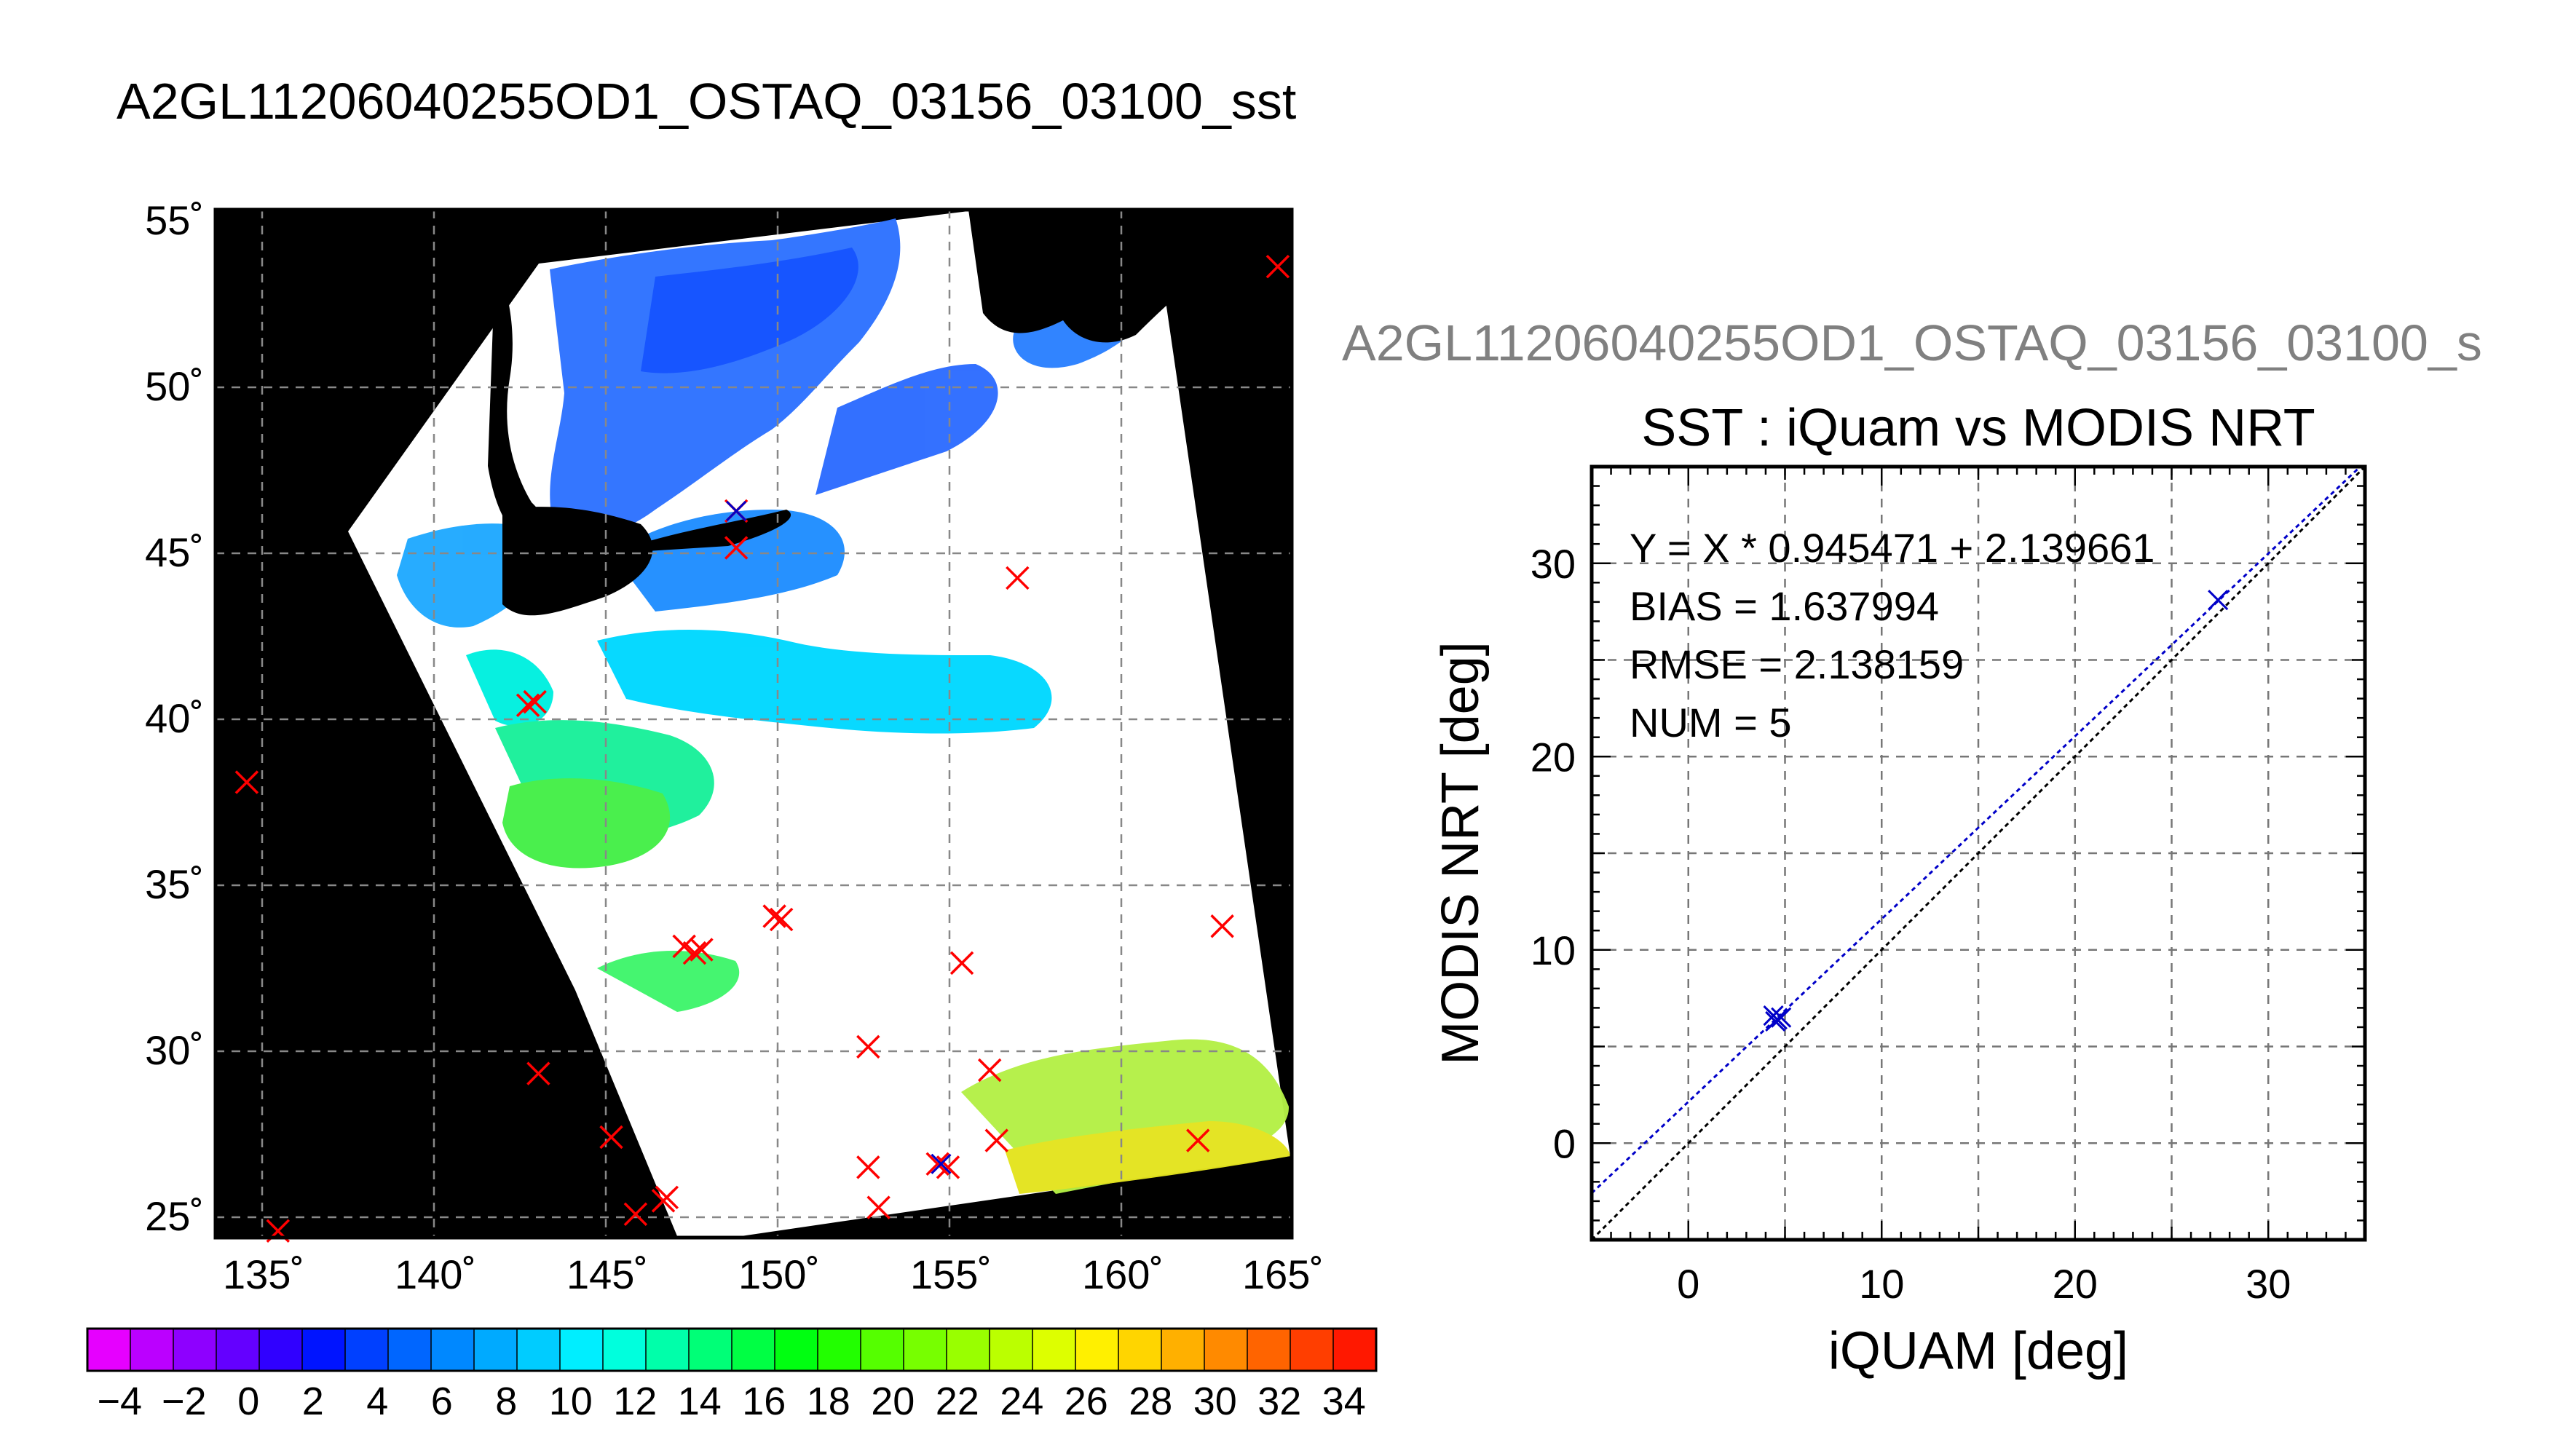  What do you see at coordinates (1086, 1401) in the screenshot?
I see `colorbar-tick-label: 26` at bounding box center [1086, 1401].